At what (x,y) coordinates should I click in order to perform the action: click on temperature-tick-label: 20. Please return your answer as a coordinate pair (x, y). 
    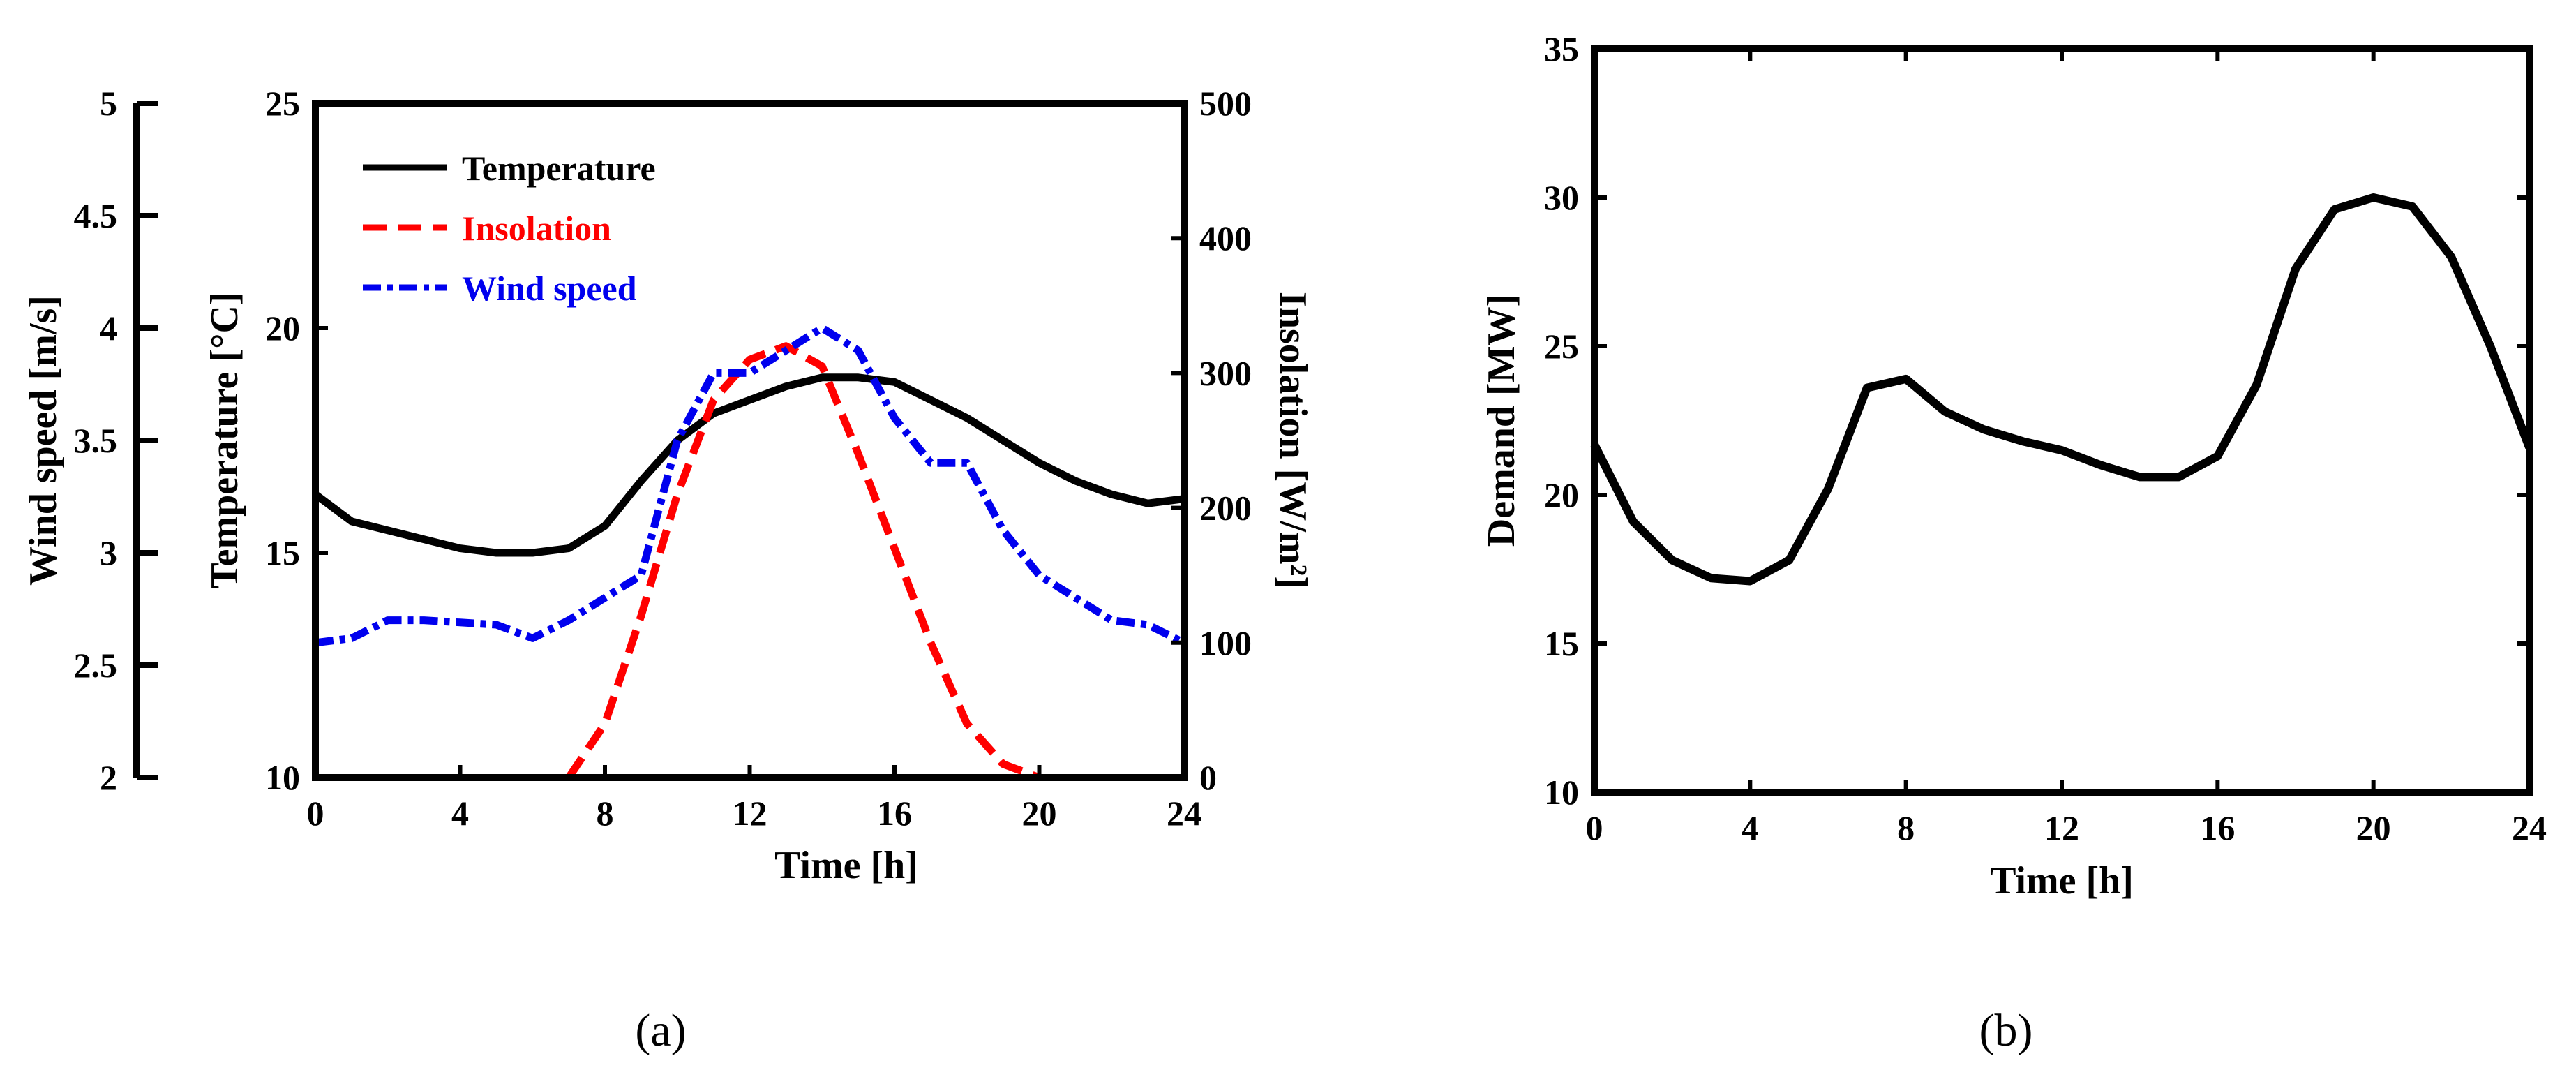
    Looking at the image, I should click on (282, 328).